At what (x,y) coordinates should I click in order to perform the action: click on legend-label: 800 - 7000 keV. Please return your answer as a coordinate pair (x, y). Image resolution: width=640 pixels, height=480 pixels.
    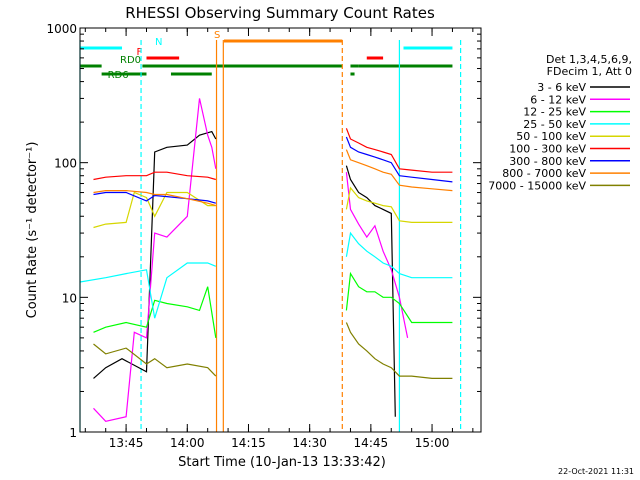
    Looking at the image, I should click on (544, 173).